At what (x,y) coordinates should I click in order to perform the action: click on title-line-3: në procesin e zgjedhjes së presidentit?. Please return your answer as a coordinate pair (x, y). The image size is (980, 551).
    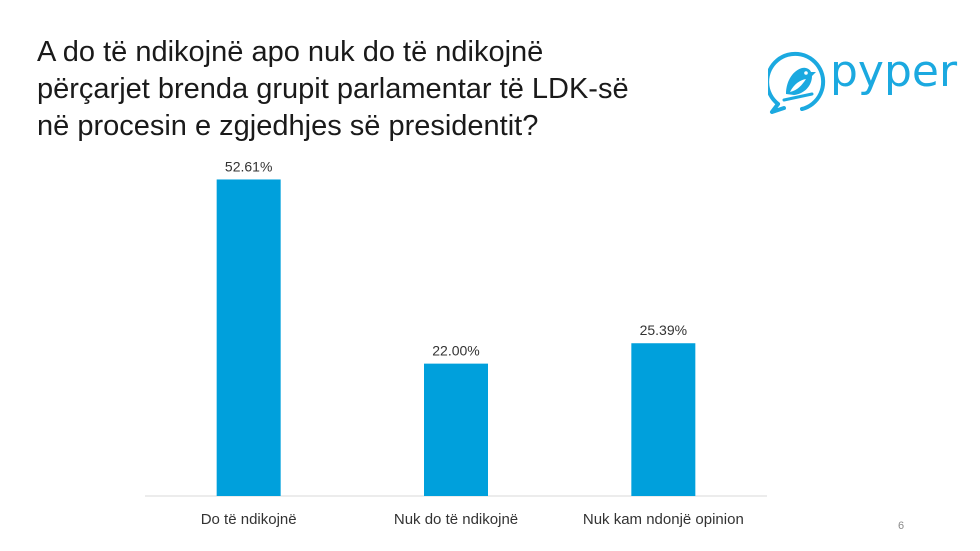
    Looking at the image, I should click on (288, 126).